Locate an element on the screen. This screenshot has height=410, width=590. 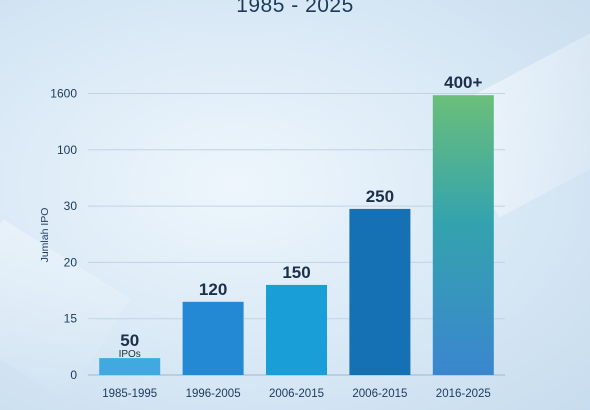
x-tick-label: 2016-2025 is located at coordinates (463, 394).